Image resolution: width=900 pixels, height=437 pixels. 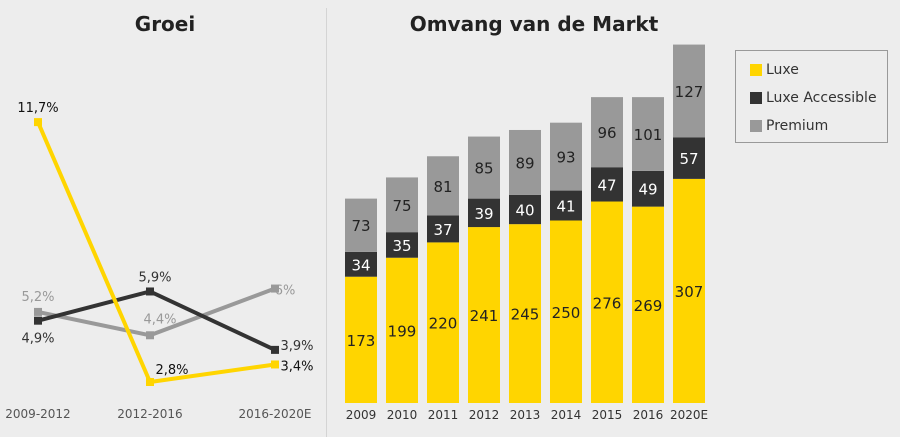 What do you see at coordinates (37, 414) in the screenshot?
I see `x-tick-label: 2009-2012` at bounding box center [37, 414].